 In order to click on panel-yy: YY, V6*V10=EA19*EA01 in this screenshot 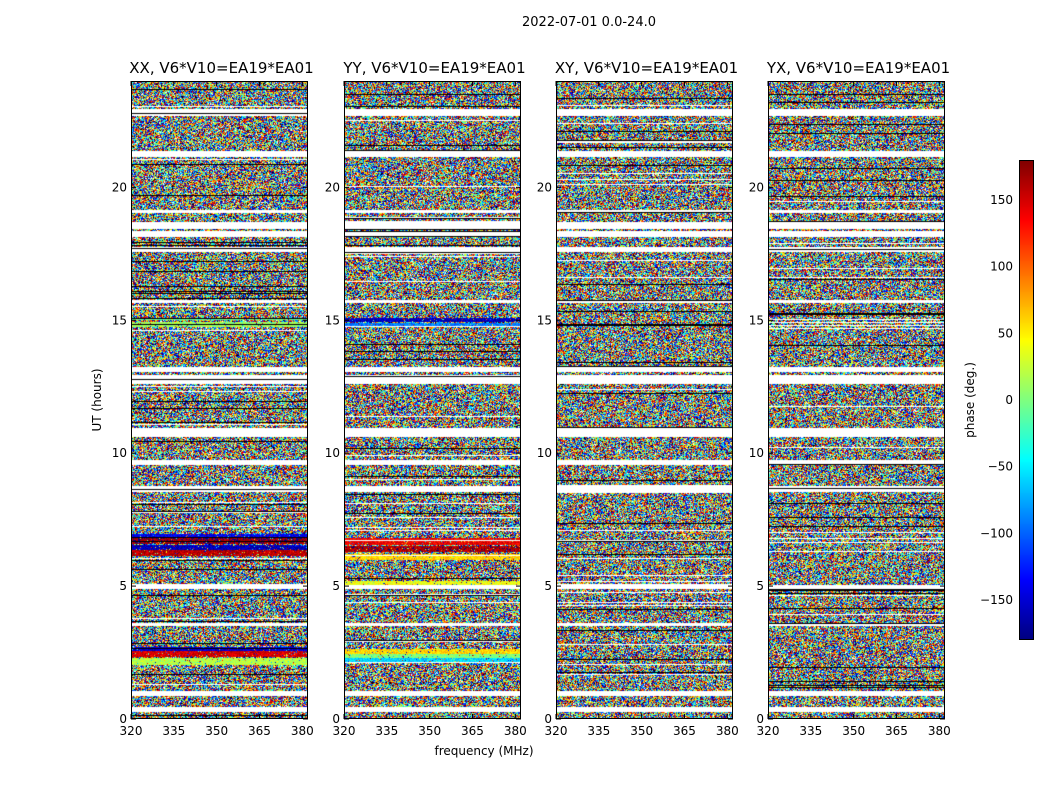, I will do `click(434, 389)`.